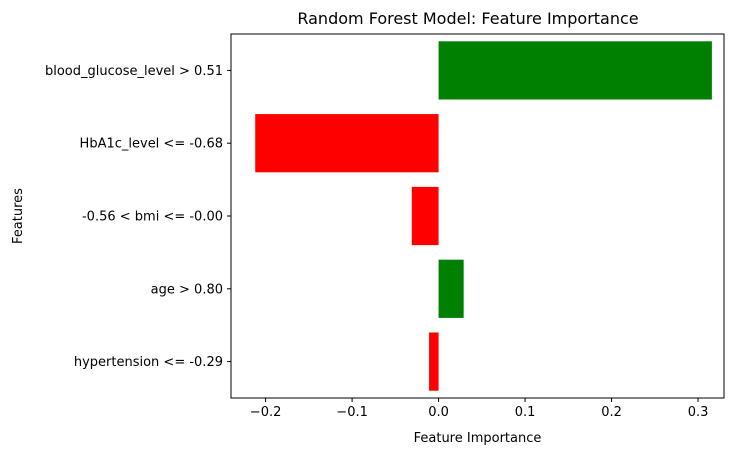 The height and width of the screenshot is (455, 735). Describe the element at coordinates (148, 362) in the screenshot. I see `y-tick-label: hypertension <= -0.29` at that location.